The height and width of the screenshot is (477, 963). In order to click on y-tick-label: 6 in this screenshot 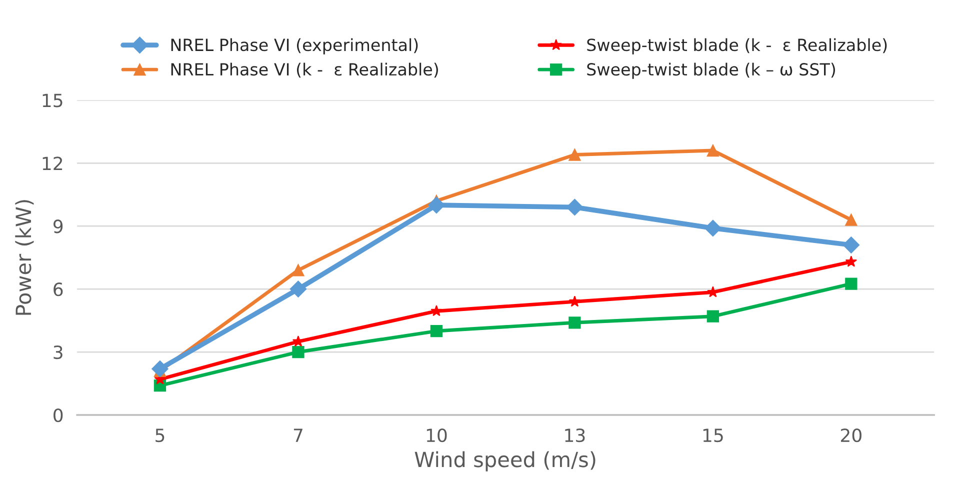, I will do `click(58, 289)`.